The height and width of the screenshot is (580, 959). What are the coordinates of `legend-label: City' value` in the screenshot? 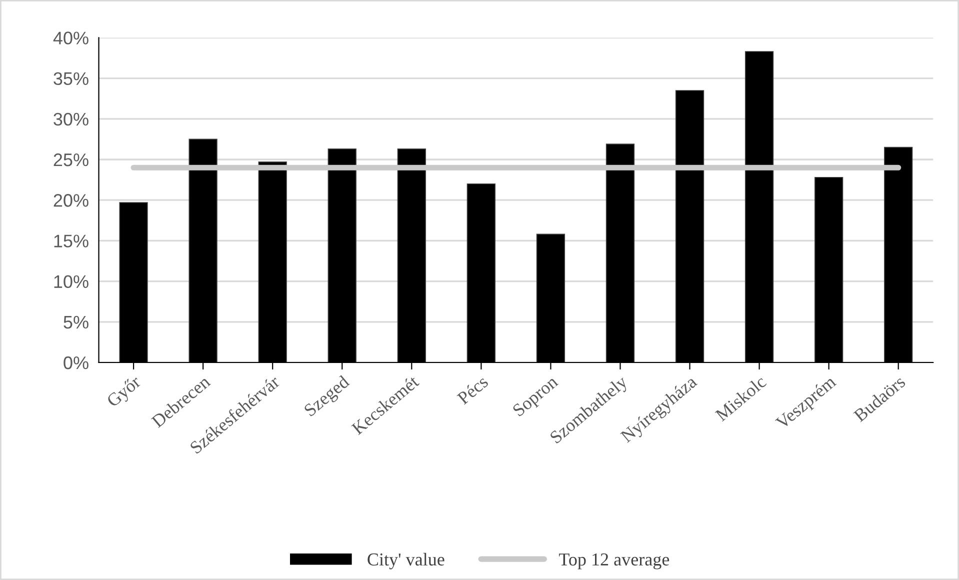 It's located at (406, 561).